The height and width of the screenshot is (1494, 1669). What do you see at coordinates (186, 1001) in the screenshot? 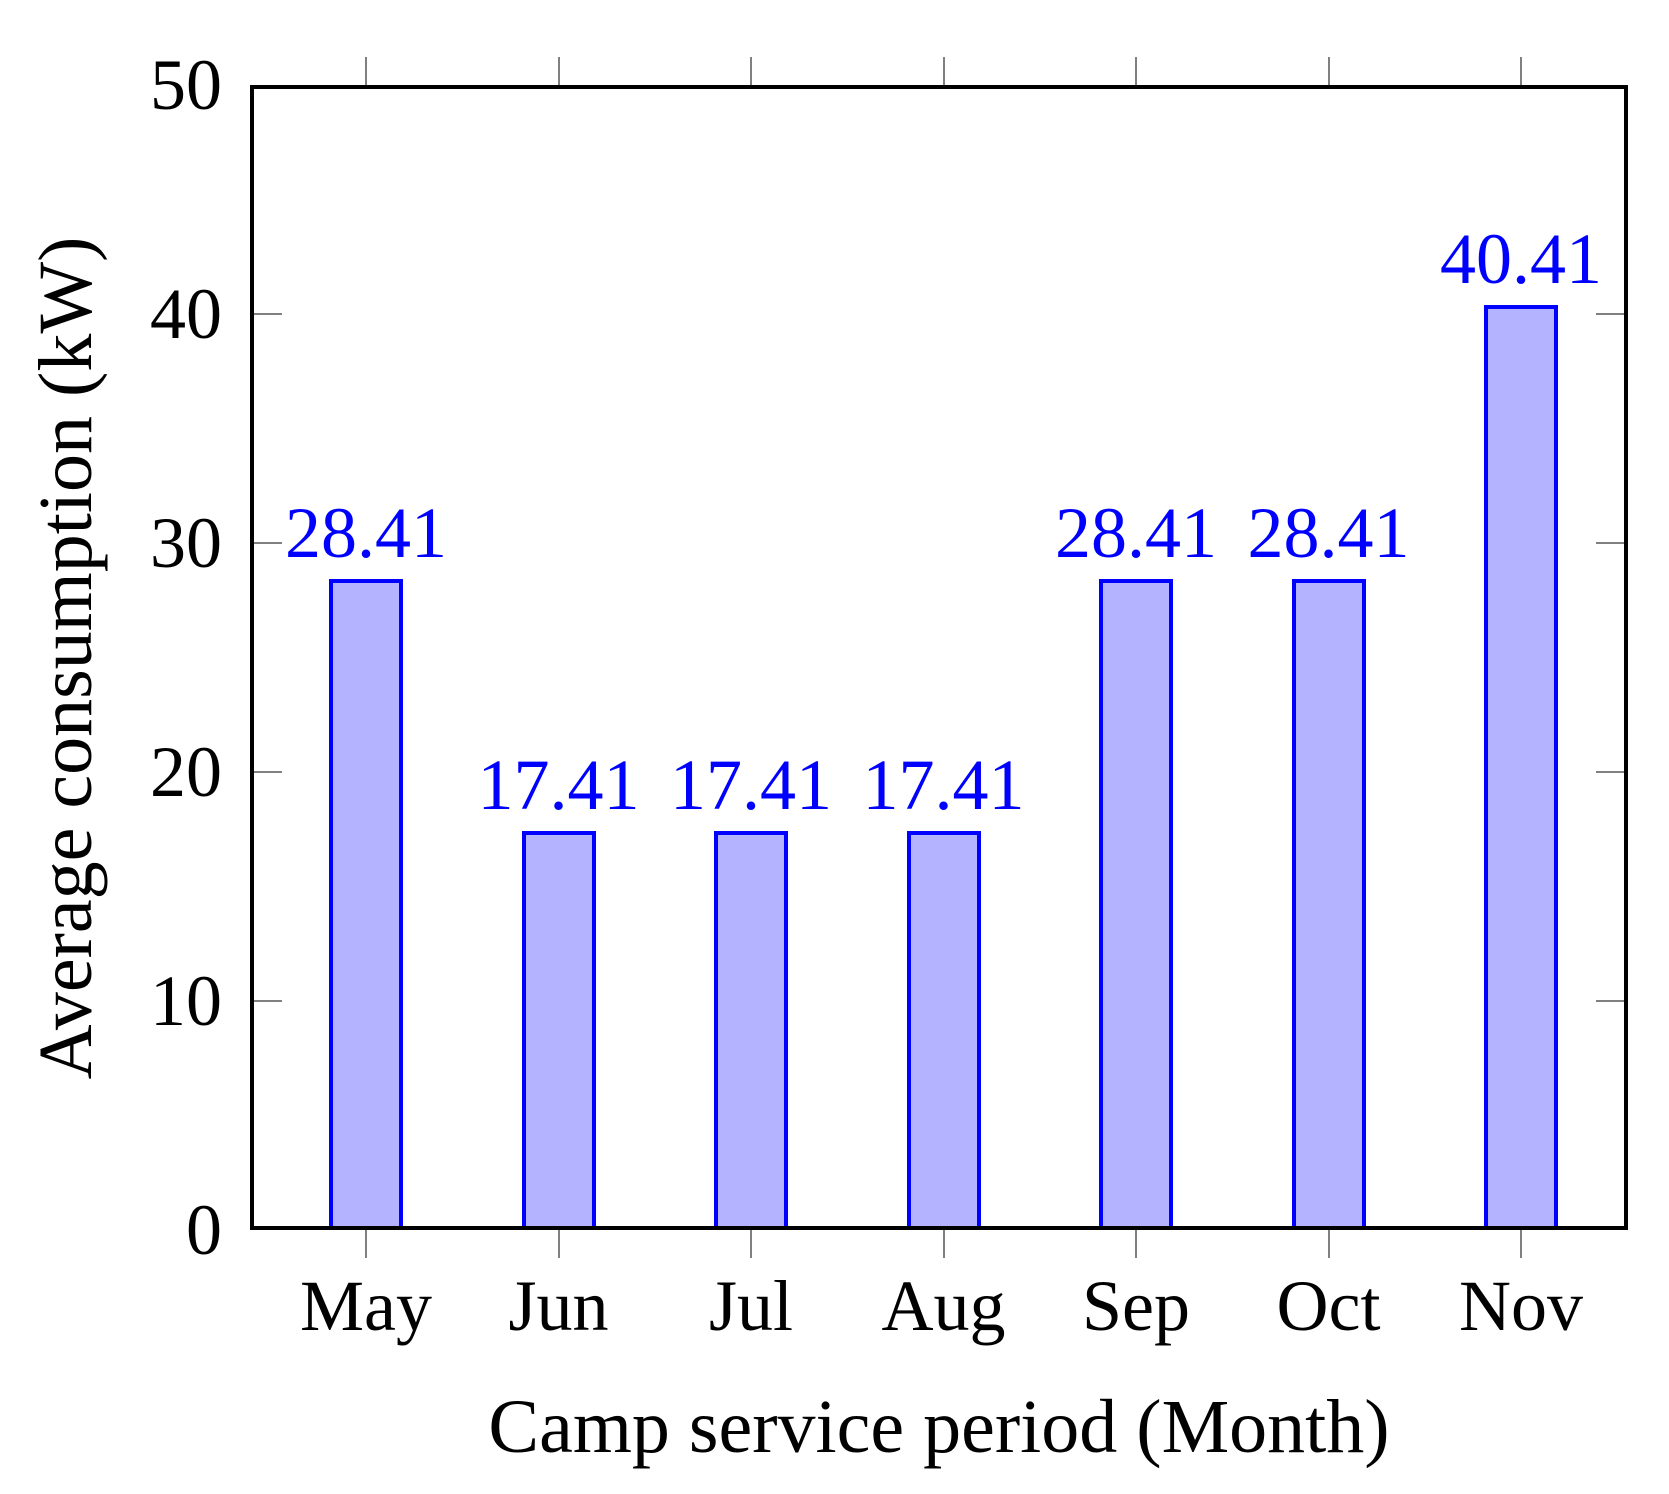
I see `y-tick-label: 10` at bounding box center [186, 1001].